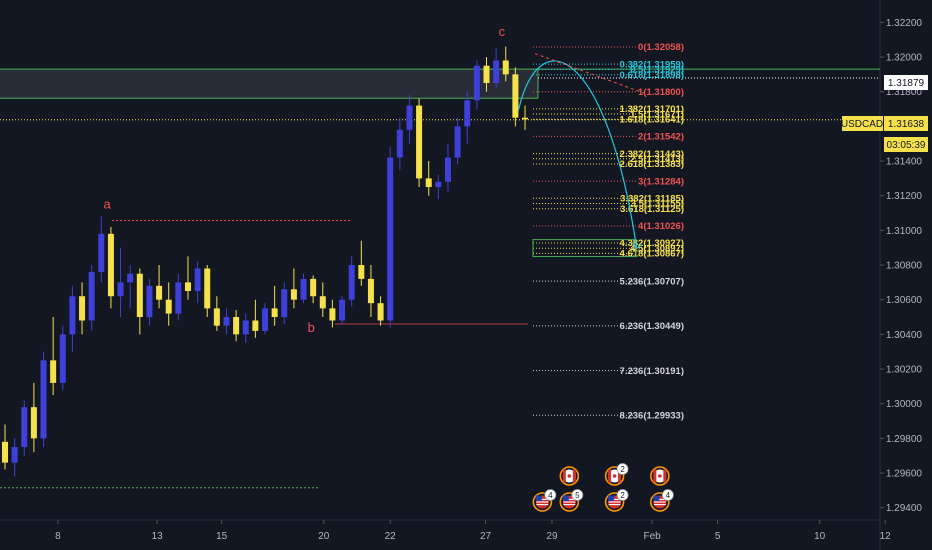 The image size is (932, 550). Describe the element at coordinates (652, 75) in the screenshot. I see `fib-level-label: 0.618(1.31898)` at that location.